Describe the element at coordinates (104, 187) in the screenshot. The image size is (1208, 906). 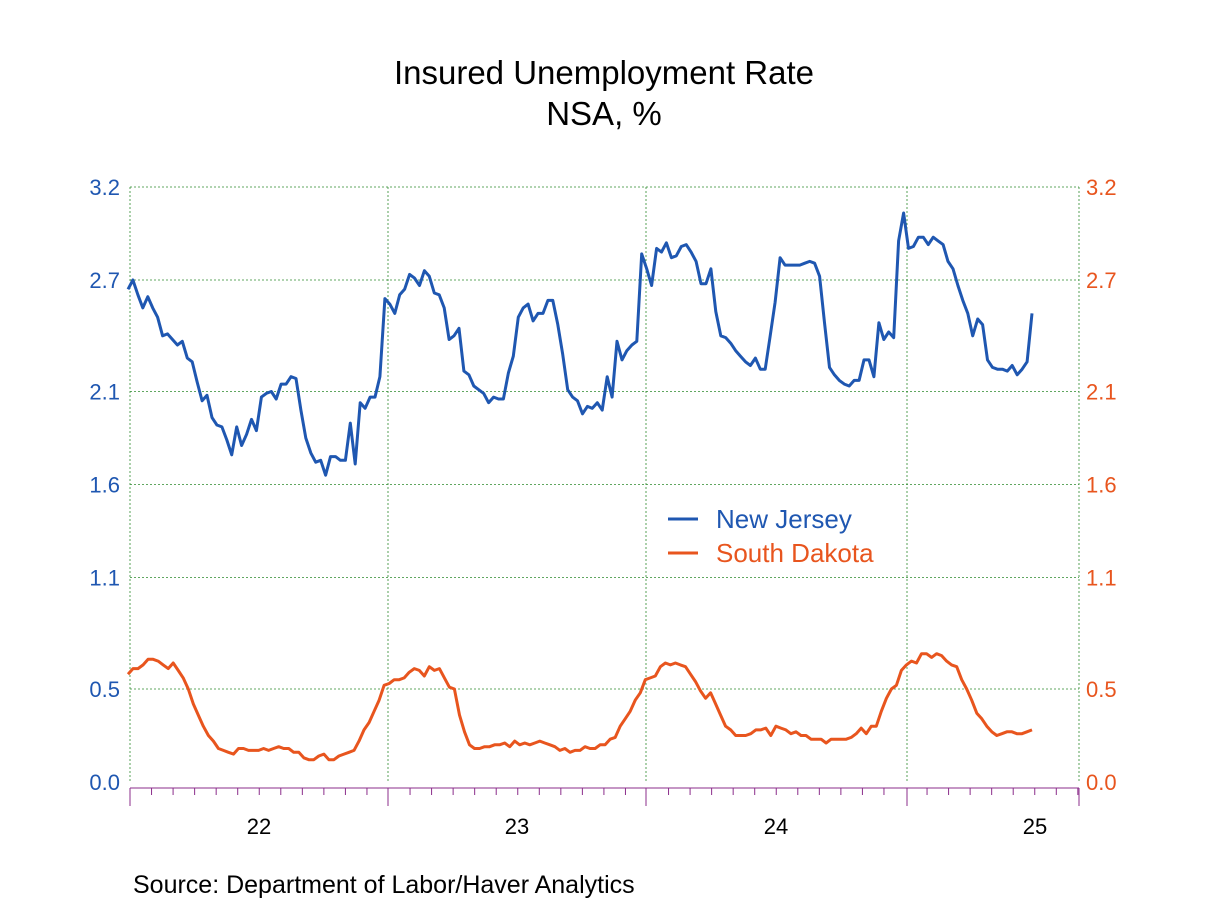
I see `y-left-tick-label: 3.2` at that location.